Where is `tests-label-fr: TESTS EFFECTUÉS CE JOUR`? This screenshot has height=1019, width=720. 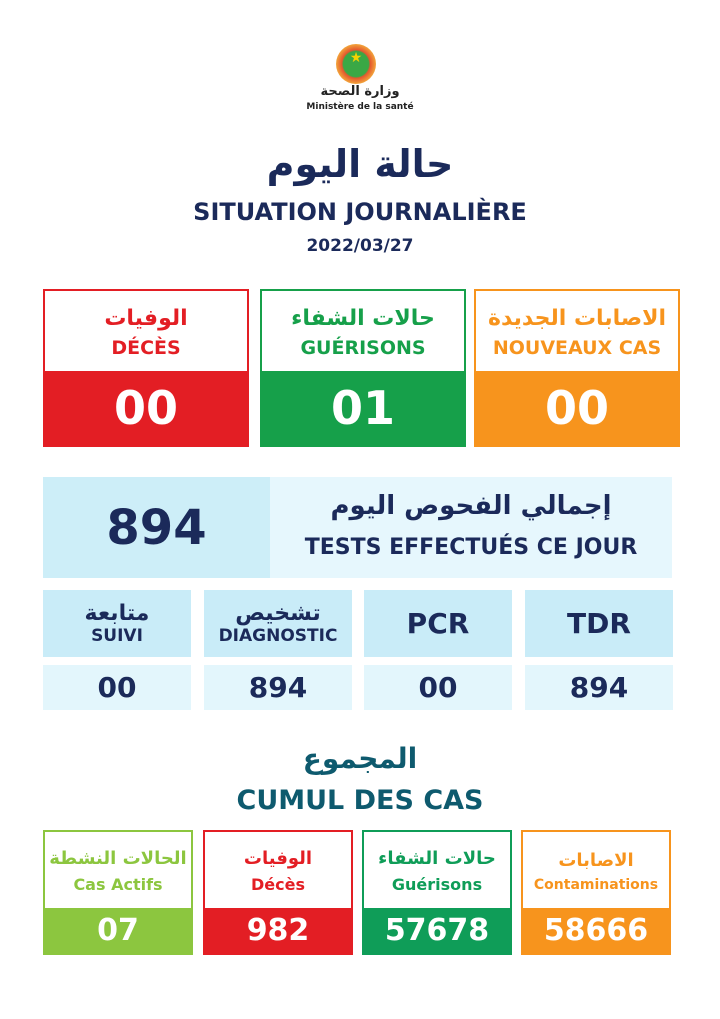
tests-label-fr: TESTS EFFECTUÉS CE JOUR is located at coordinates (471, 547).